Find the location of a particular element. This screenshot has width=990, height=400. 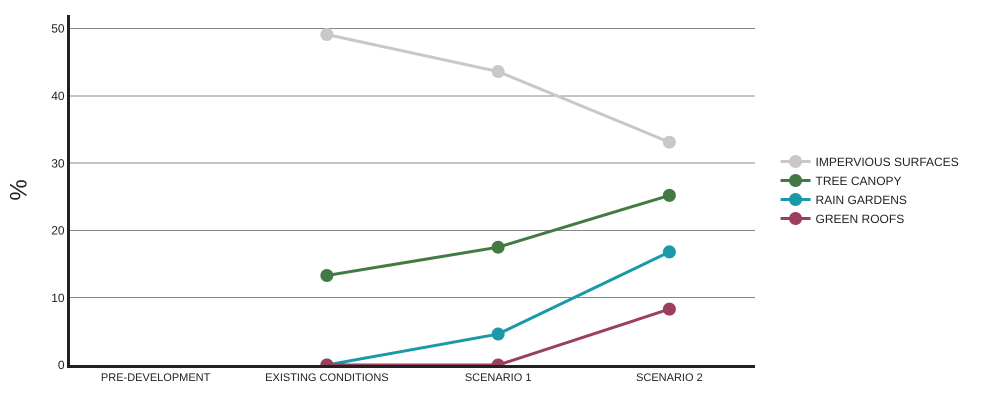

legend-label: IMPERVIOUS SURFACES is located at coordinates (887, 162).